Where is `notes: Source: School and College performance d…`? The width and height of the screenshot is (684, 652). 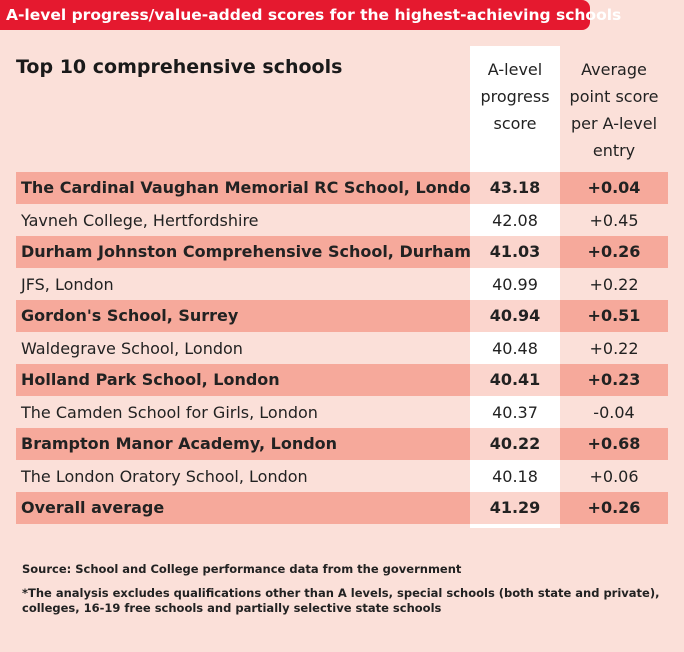 notes: Source: School and College performance d… is located at coordinates (347, 593).